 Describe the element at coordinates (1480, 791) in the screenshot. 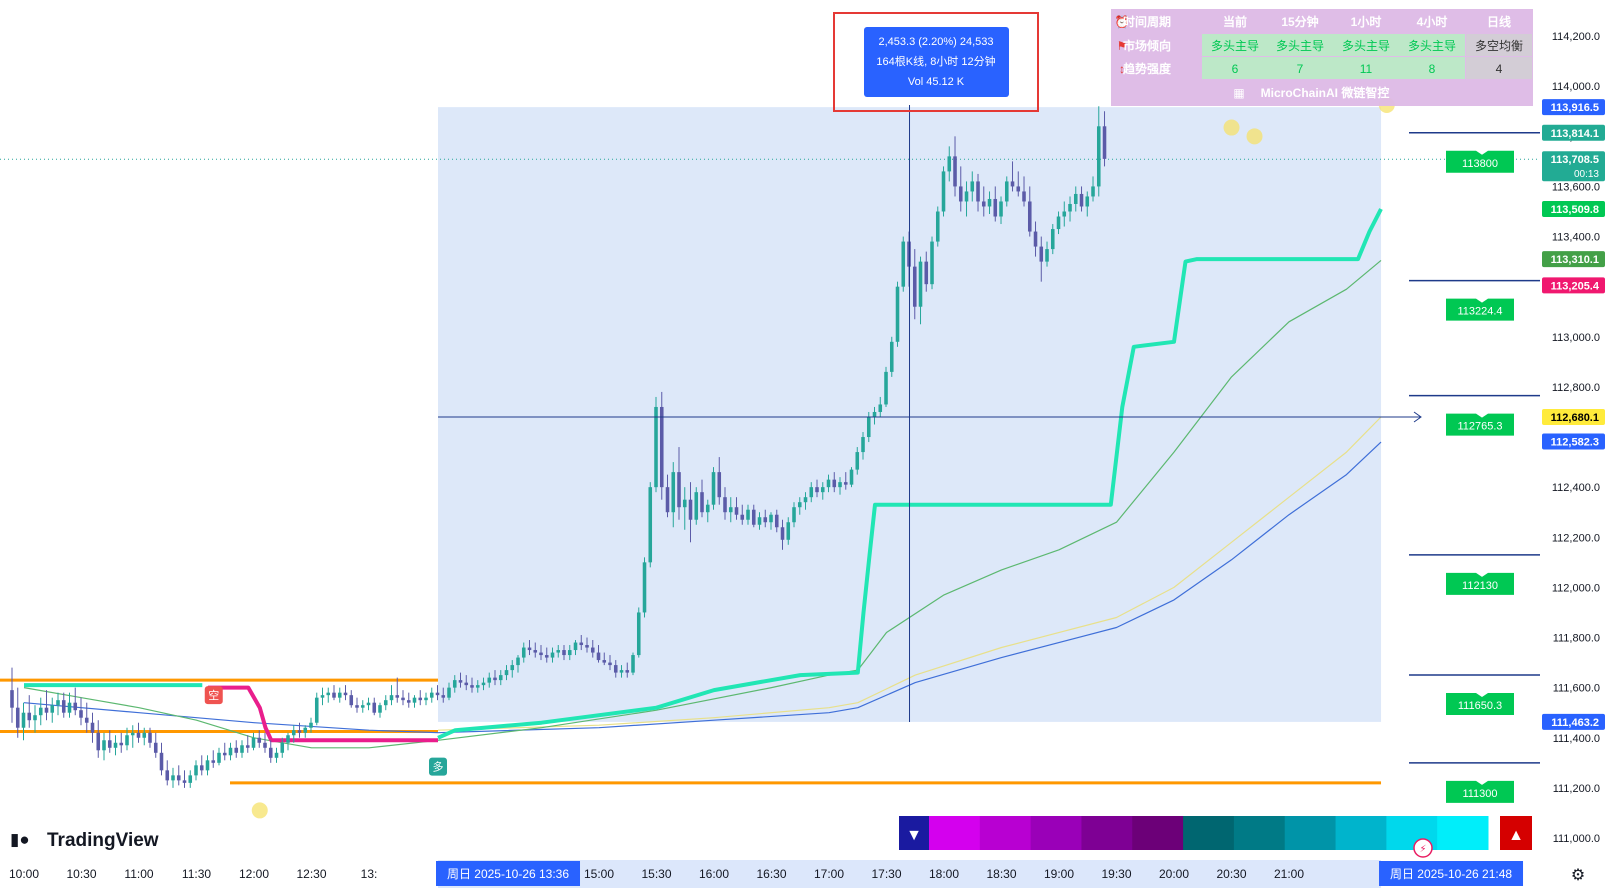

I see `level-tag: 111300` at that location.